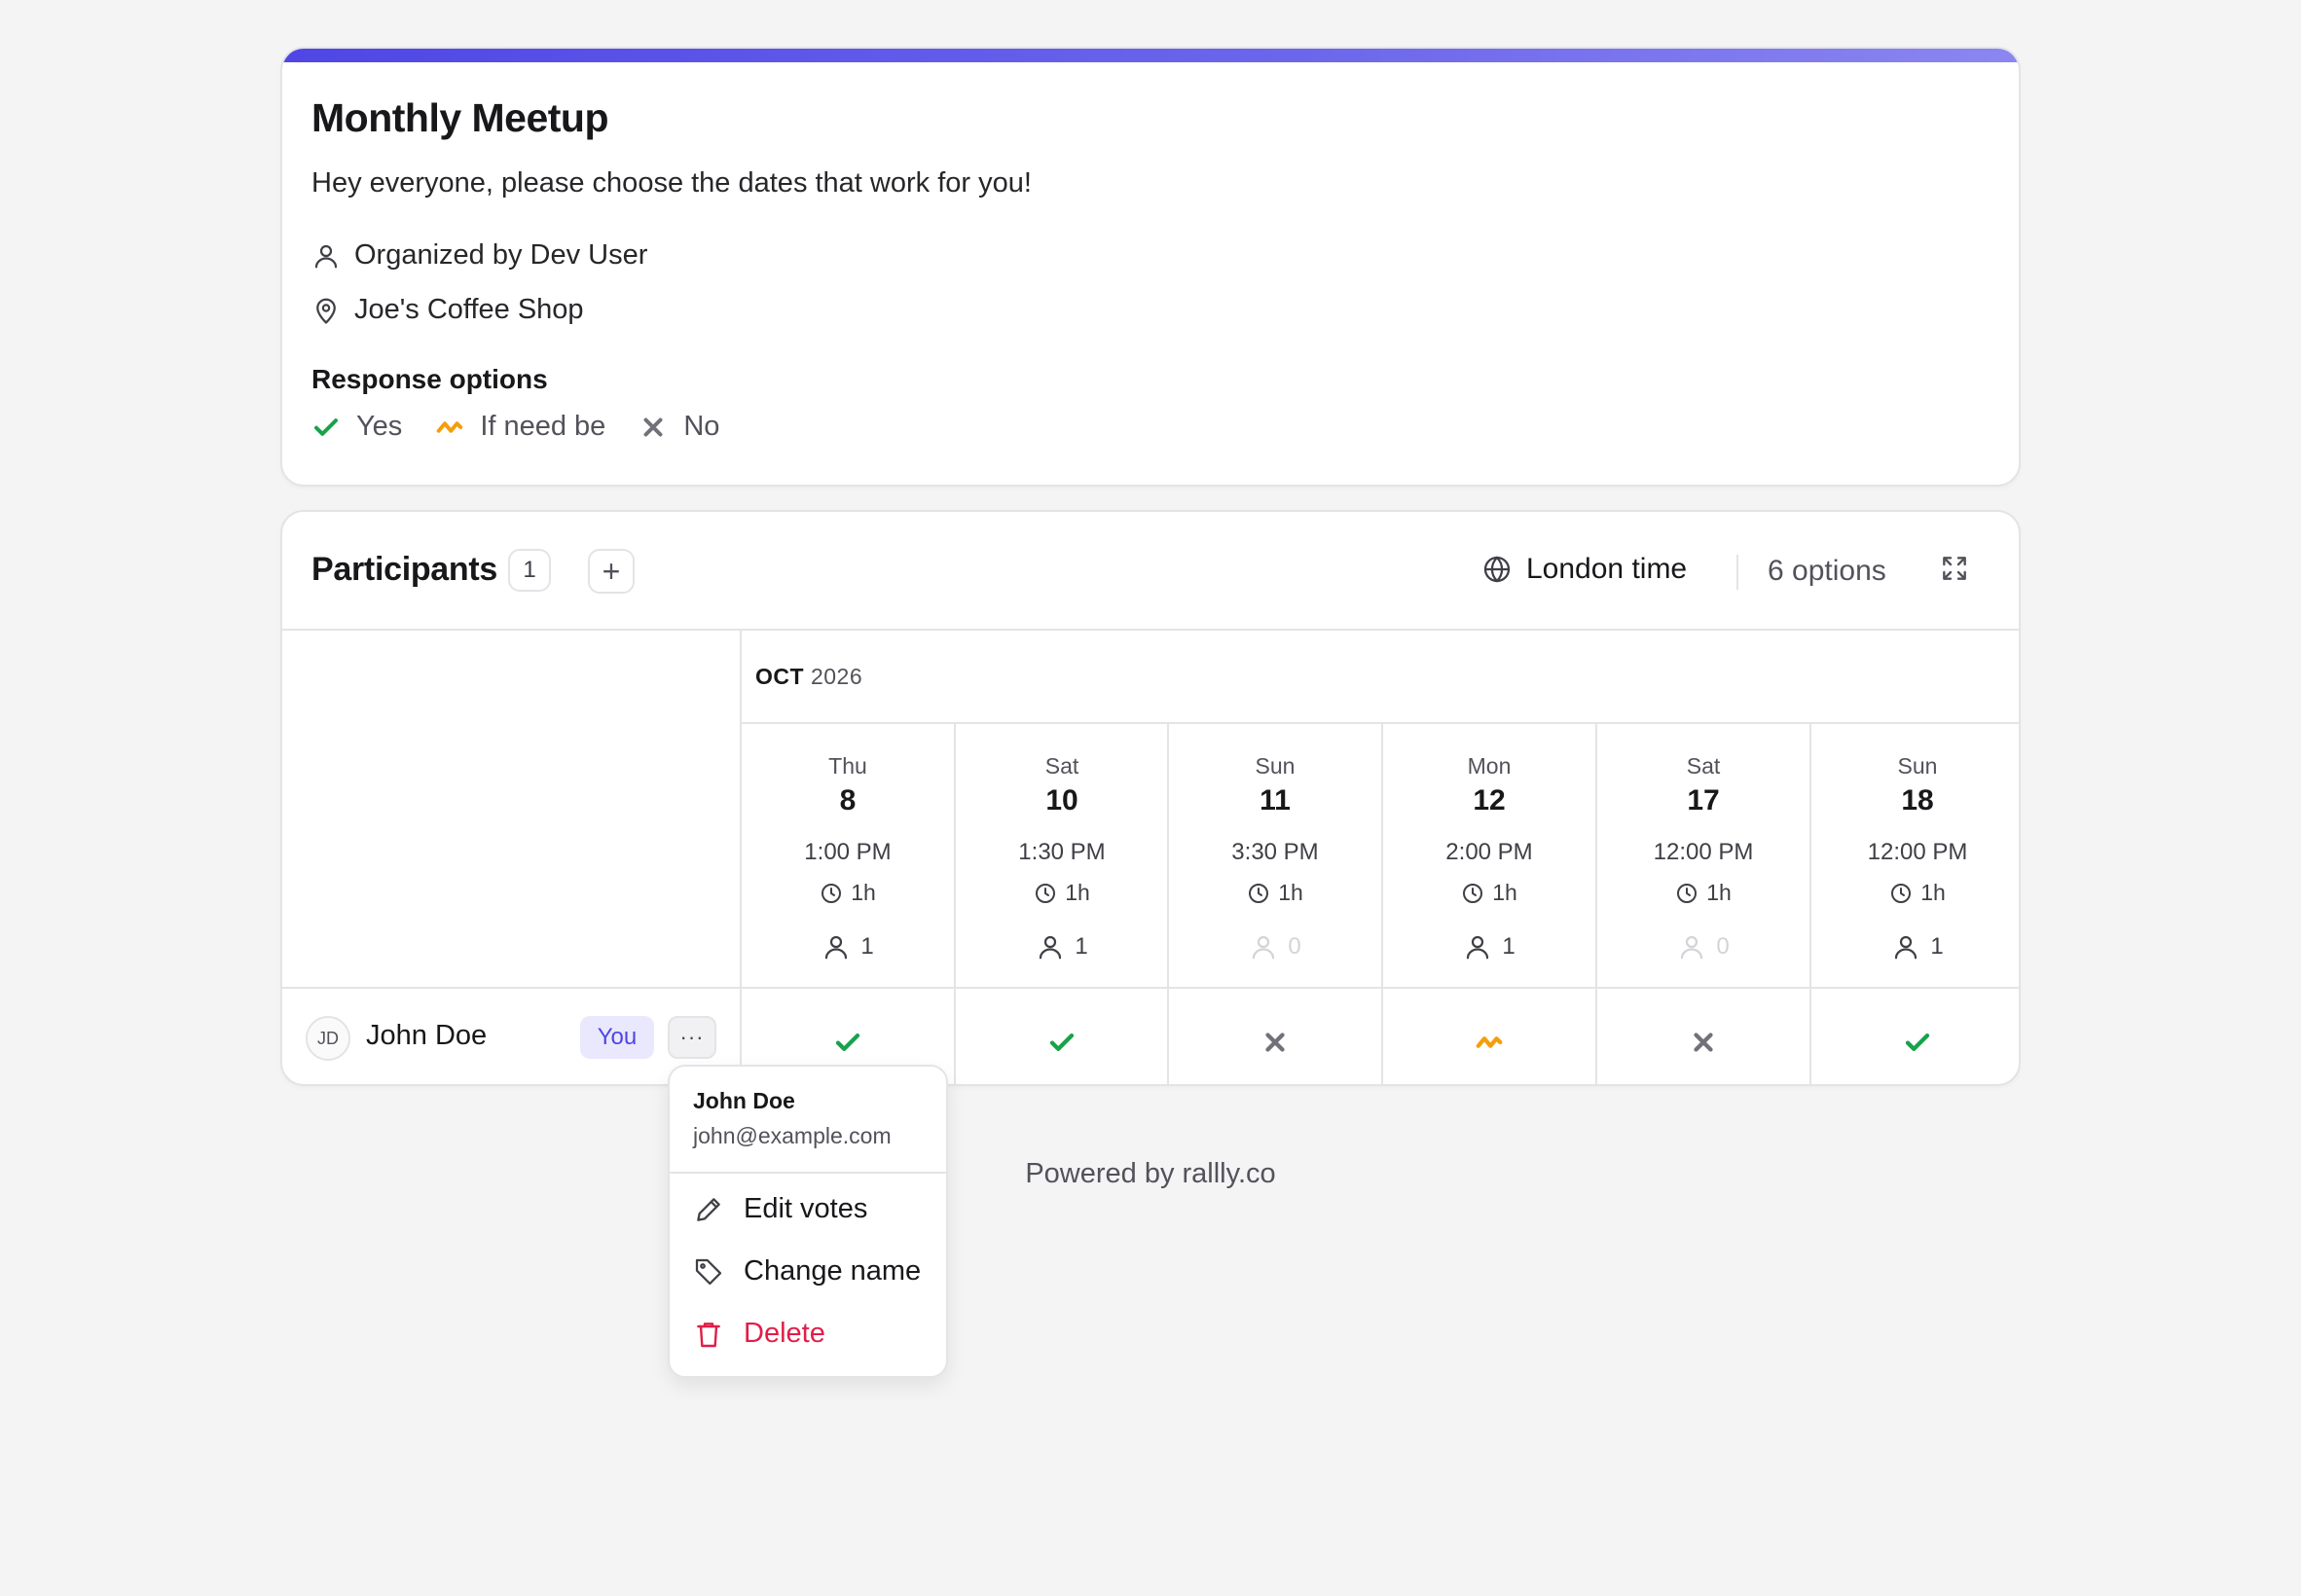  Describe the element at coordinates (447, 310) in the screenshot. I see `location-row: Joe's Coffee Shop` at that location.